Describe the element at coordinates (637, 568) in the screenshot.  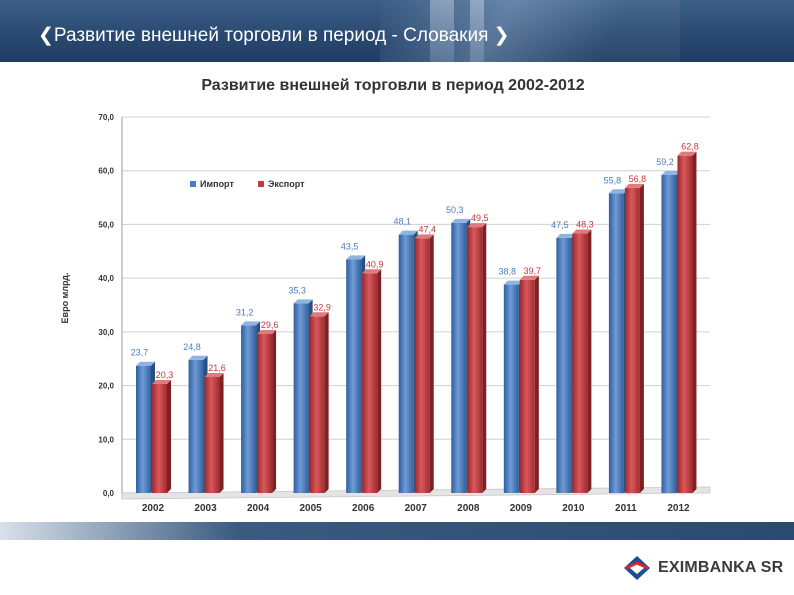
I see `eximbanka-logo-icon` at that location.